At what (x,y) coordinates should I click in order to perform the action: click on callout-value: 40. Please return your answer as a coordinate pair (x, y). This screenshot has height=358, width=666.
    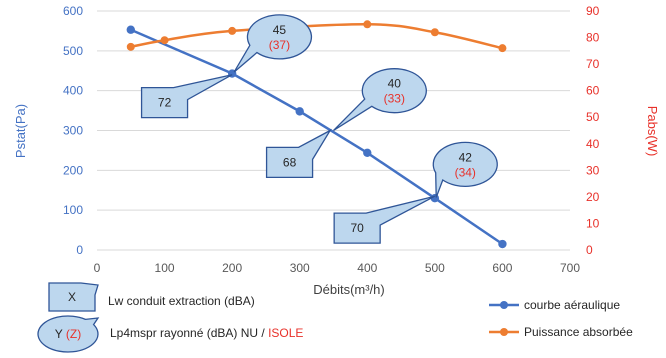
    Looking at the image, I should click on (395, 84).